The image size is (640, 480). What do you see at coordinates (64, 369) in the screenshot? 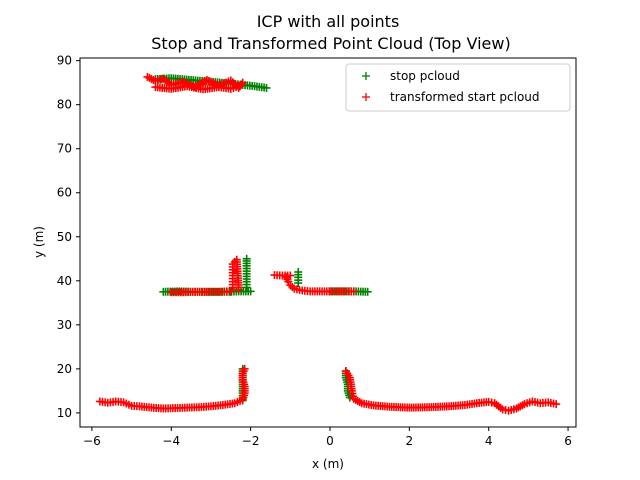
I see `y-tick-label: 20` at bounding box center [64, 369].